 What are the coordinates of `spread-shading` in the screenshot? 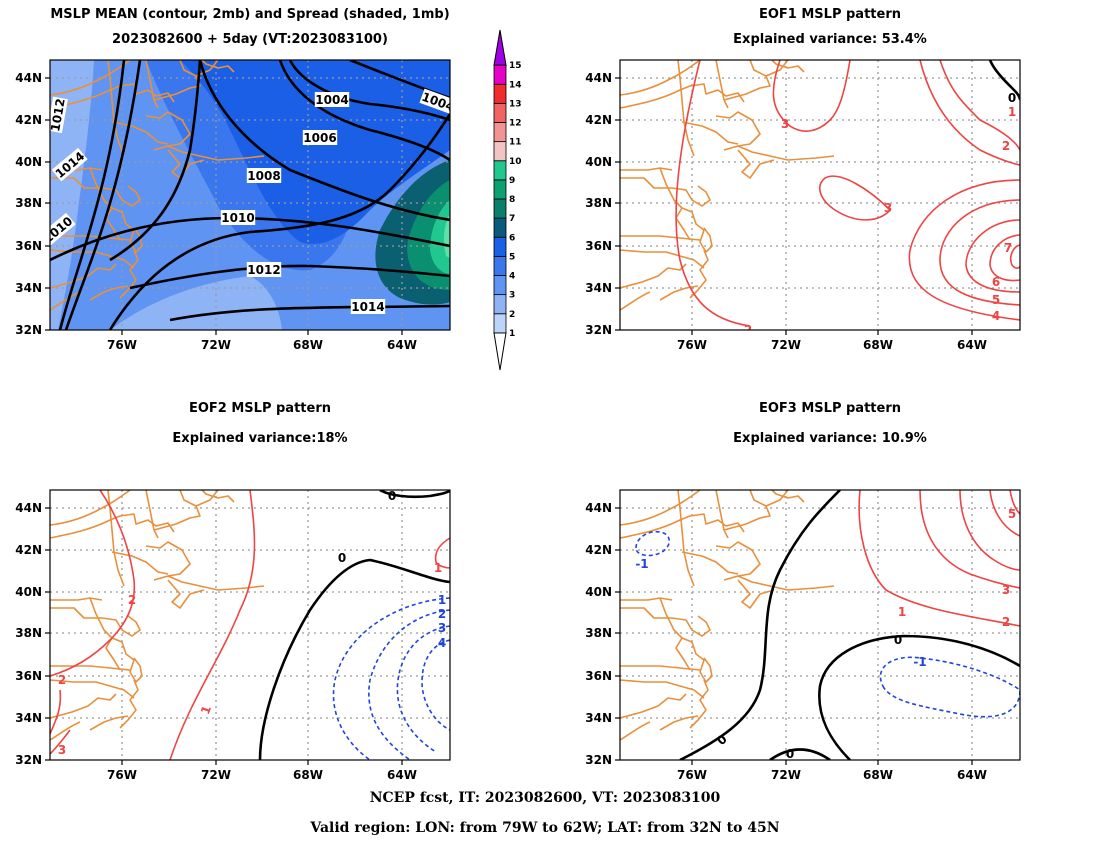 It's located at (196, 303).